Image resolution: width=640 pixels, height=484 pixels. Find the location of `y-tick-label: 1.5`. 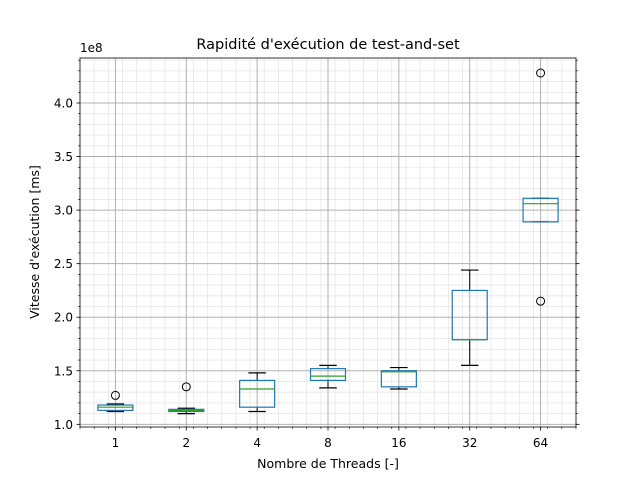

y-tick-label: 1.5 is located at coordinates (63, 371).